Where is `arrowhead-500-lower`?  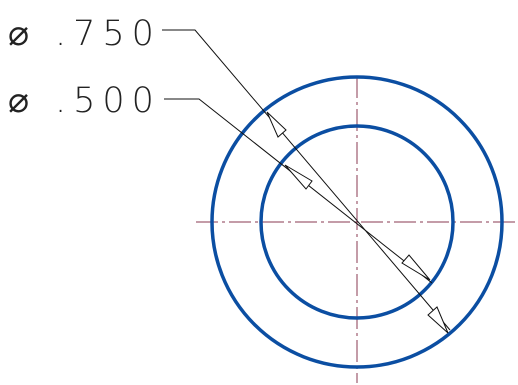
arrowhead-500-lower is located at coordinates (416, 267).